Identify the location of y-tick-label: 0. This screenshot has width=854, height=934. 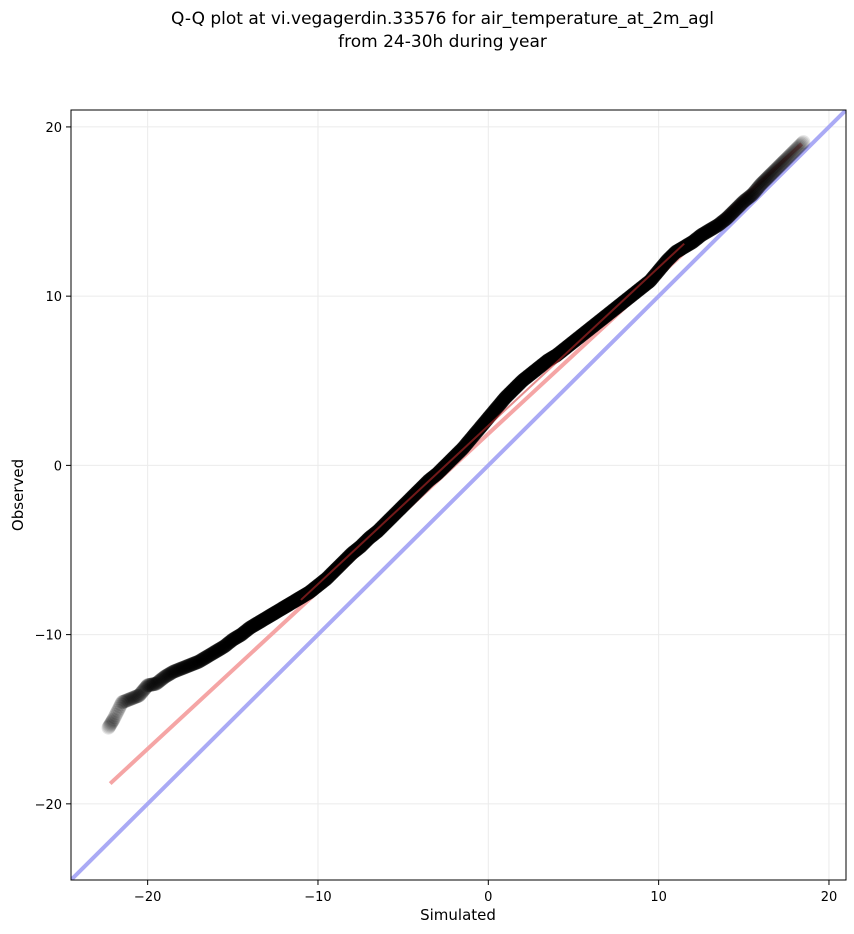
(58, 466).